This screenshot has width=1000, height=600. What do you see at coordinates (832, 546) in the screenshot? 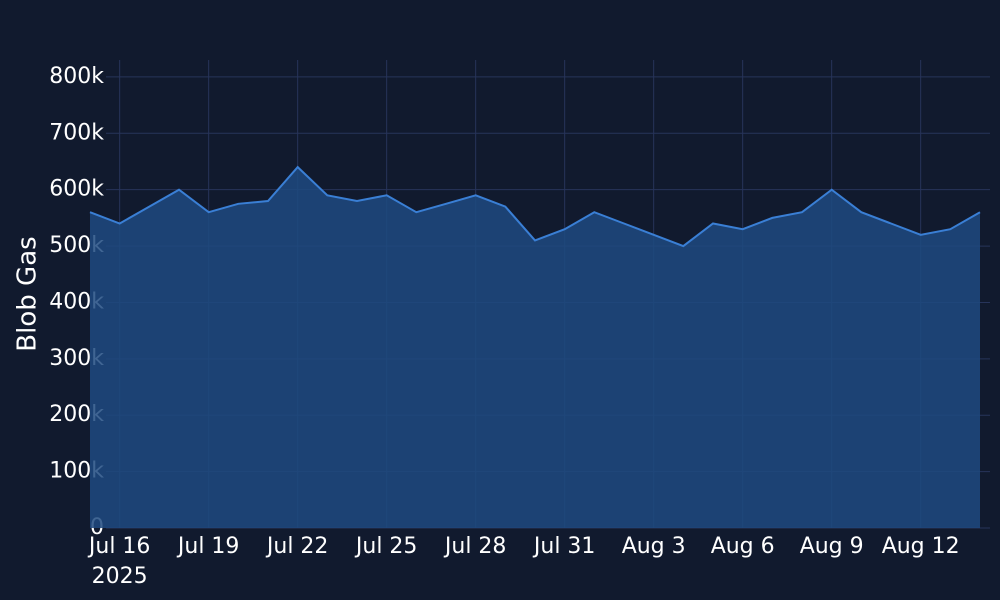
I see `x-tick-label: Aug 9` at bounding box center [832, 546].